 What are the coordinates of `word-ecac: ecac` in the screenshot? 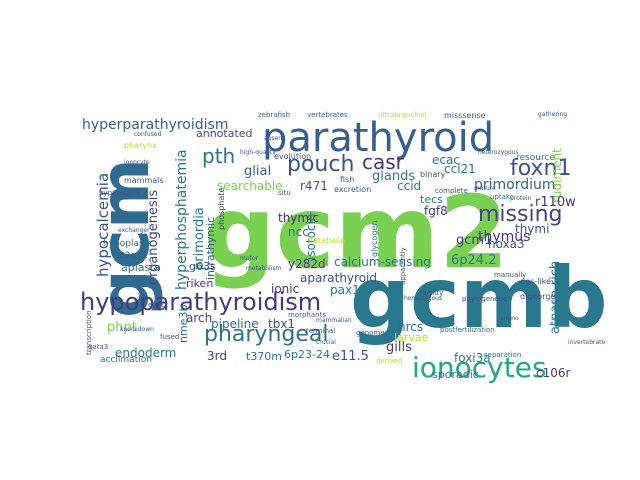 It's located at (446, 160).